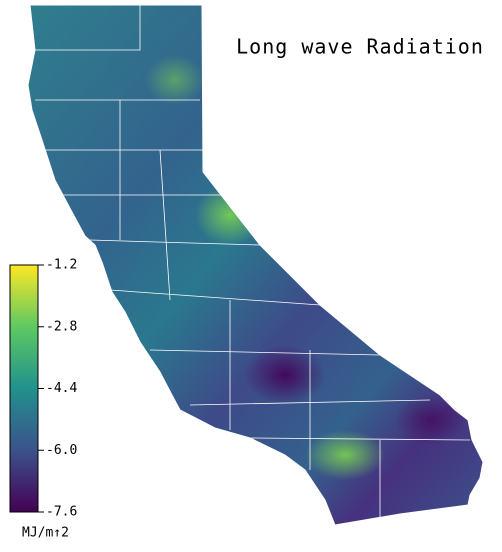 The image size is (502, 552). I want to click on colorbar-label: MJ/m↑2, so click(45, 533).